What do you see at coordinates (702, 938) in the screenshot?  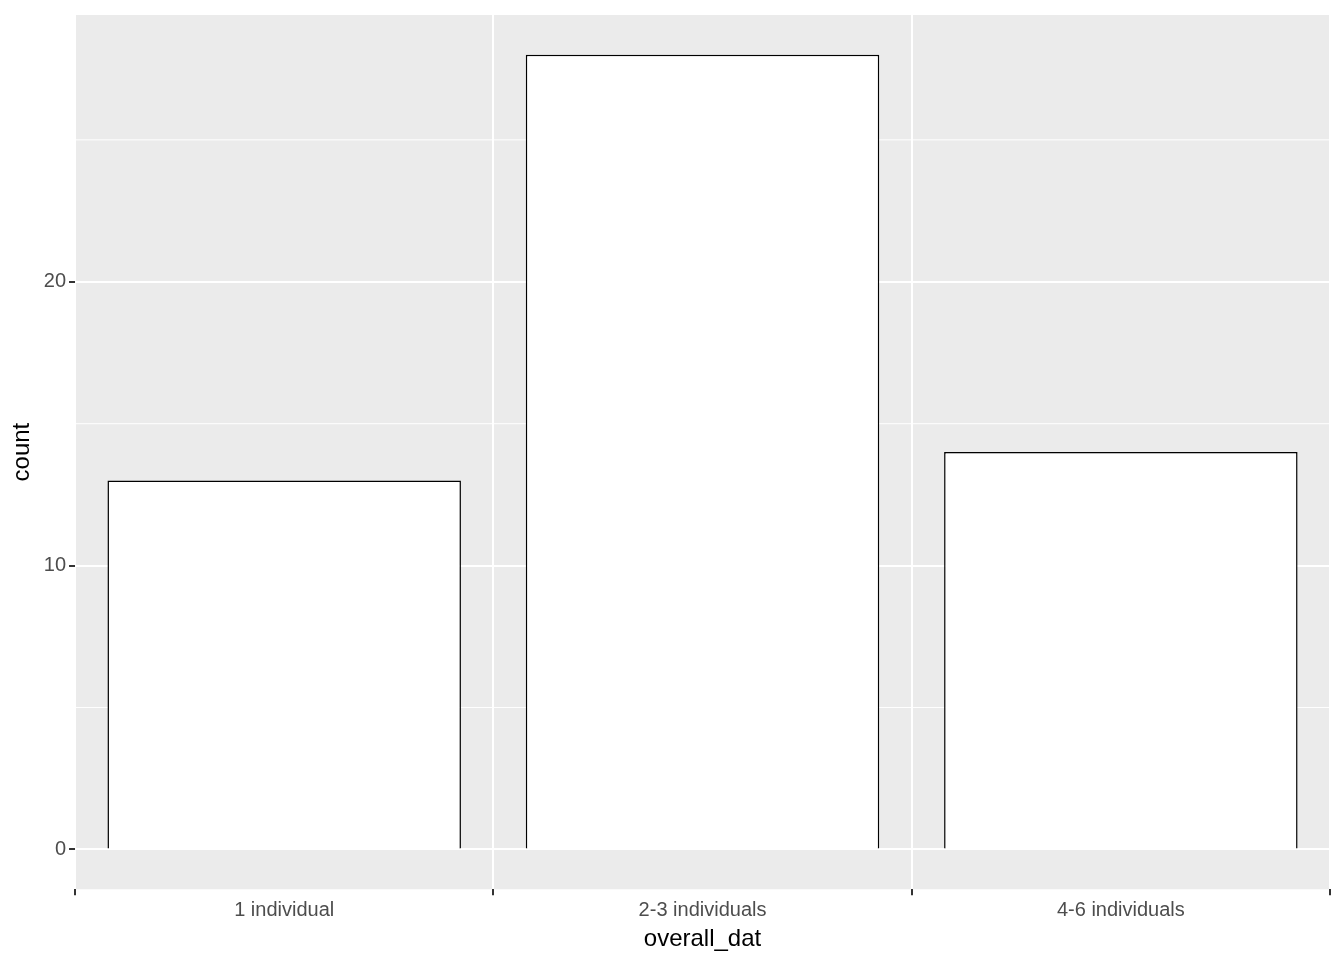 I see `x-axis-title: overall_dat` at bounding box center [702, 938].